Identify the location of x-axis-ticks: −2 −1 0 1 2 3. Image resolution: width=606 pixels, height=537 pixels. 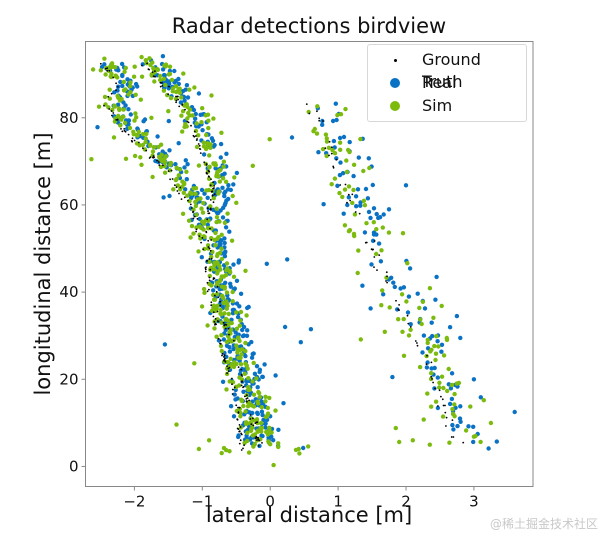
(301, 498).